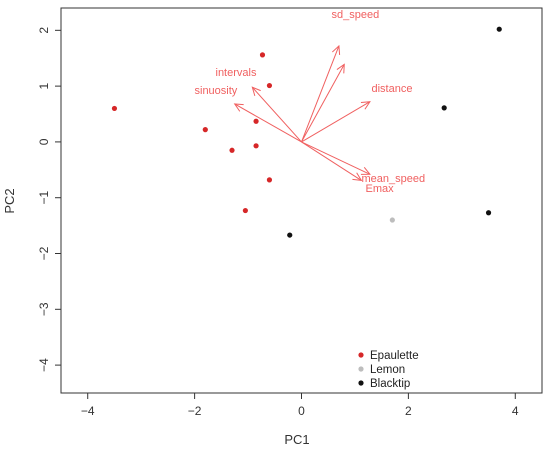 This screenshot has height=451, width=550. I want to click on legend-marker-blacktip, so click(361, 383).